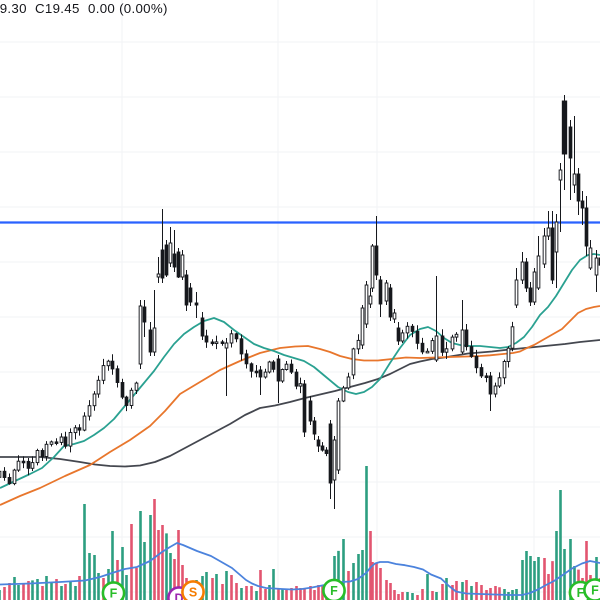  I want to click on svg-text: S, so click(193, 593).